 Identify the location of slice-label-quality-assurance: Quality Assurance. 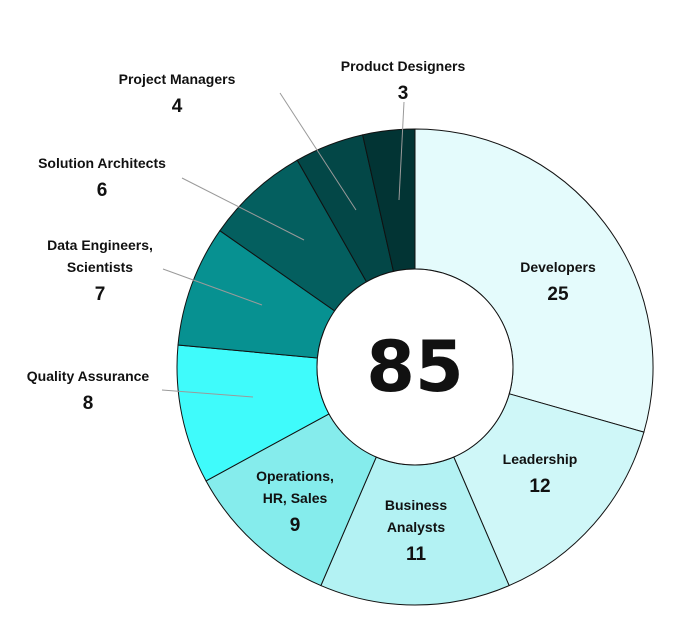
(88, 376).